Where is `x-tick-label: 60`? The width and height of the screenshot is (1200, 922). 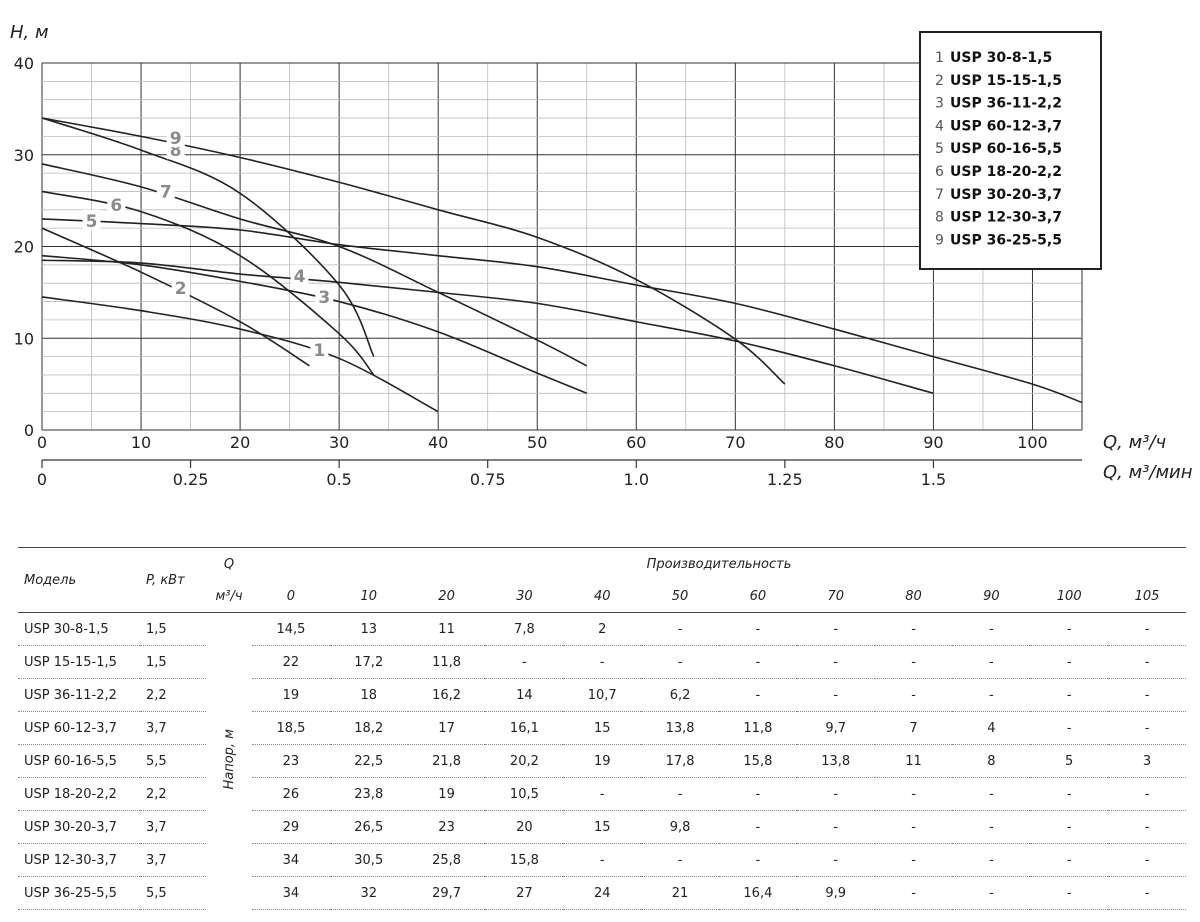 x-tick-label: 60 is located at coordinates (636, 442).